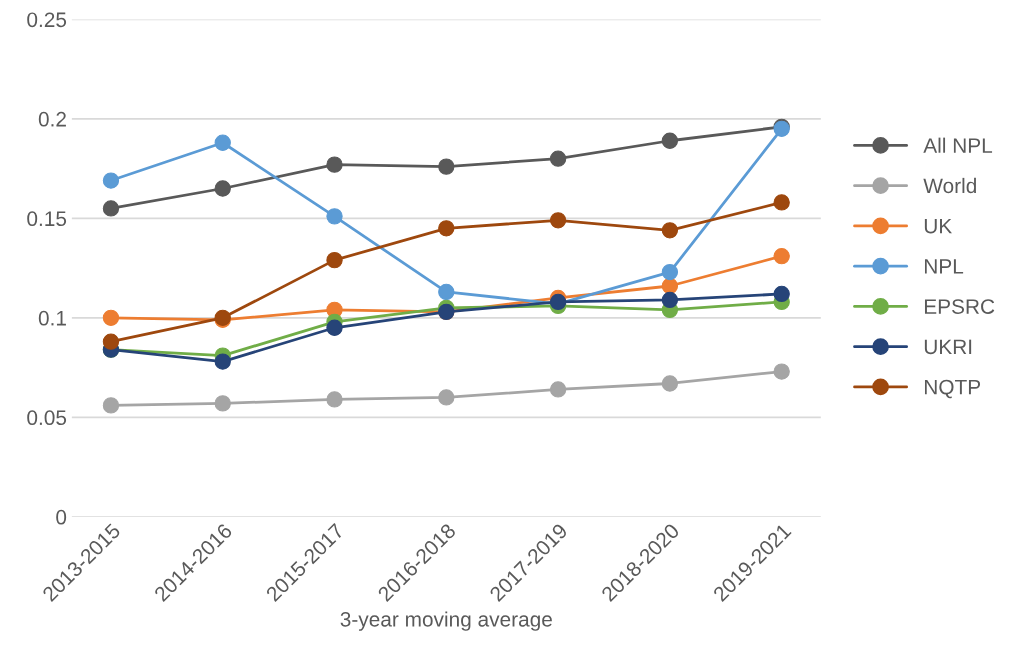 The height and width of the screenshot is (646, 1026). Describe the element at coordinates (959, 306) in the screenshot. I see `legend-label: EPSRC` at that location.